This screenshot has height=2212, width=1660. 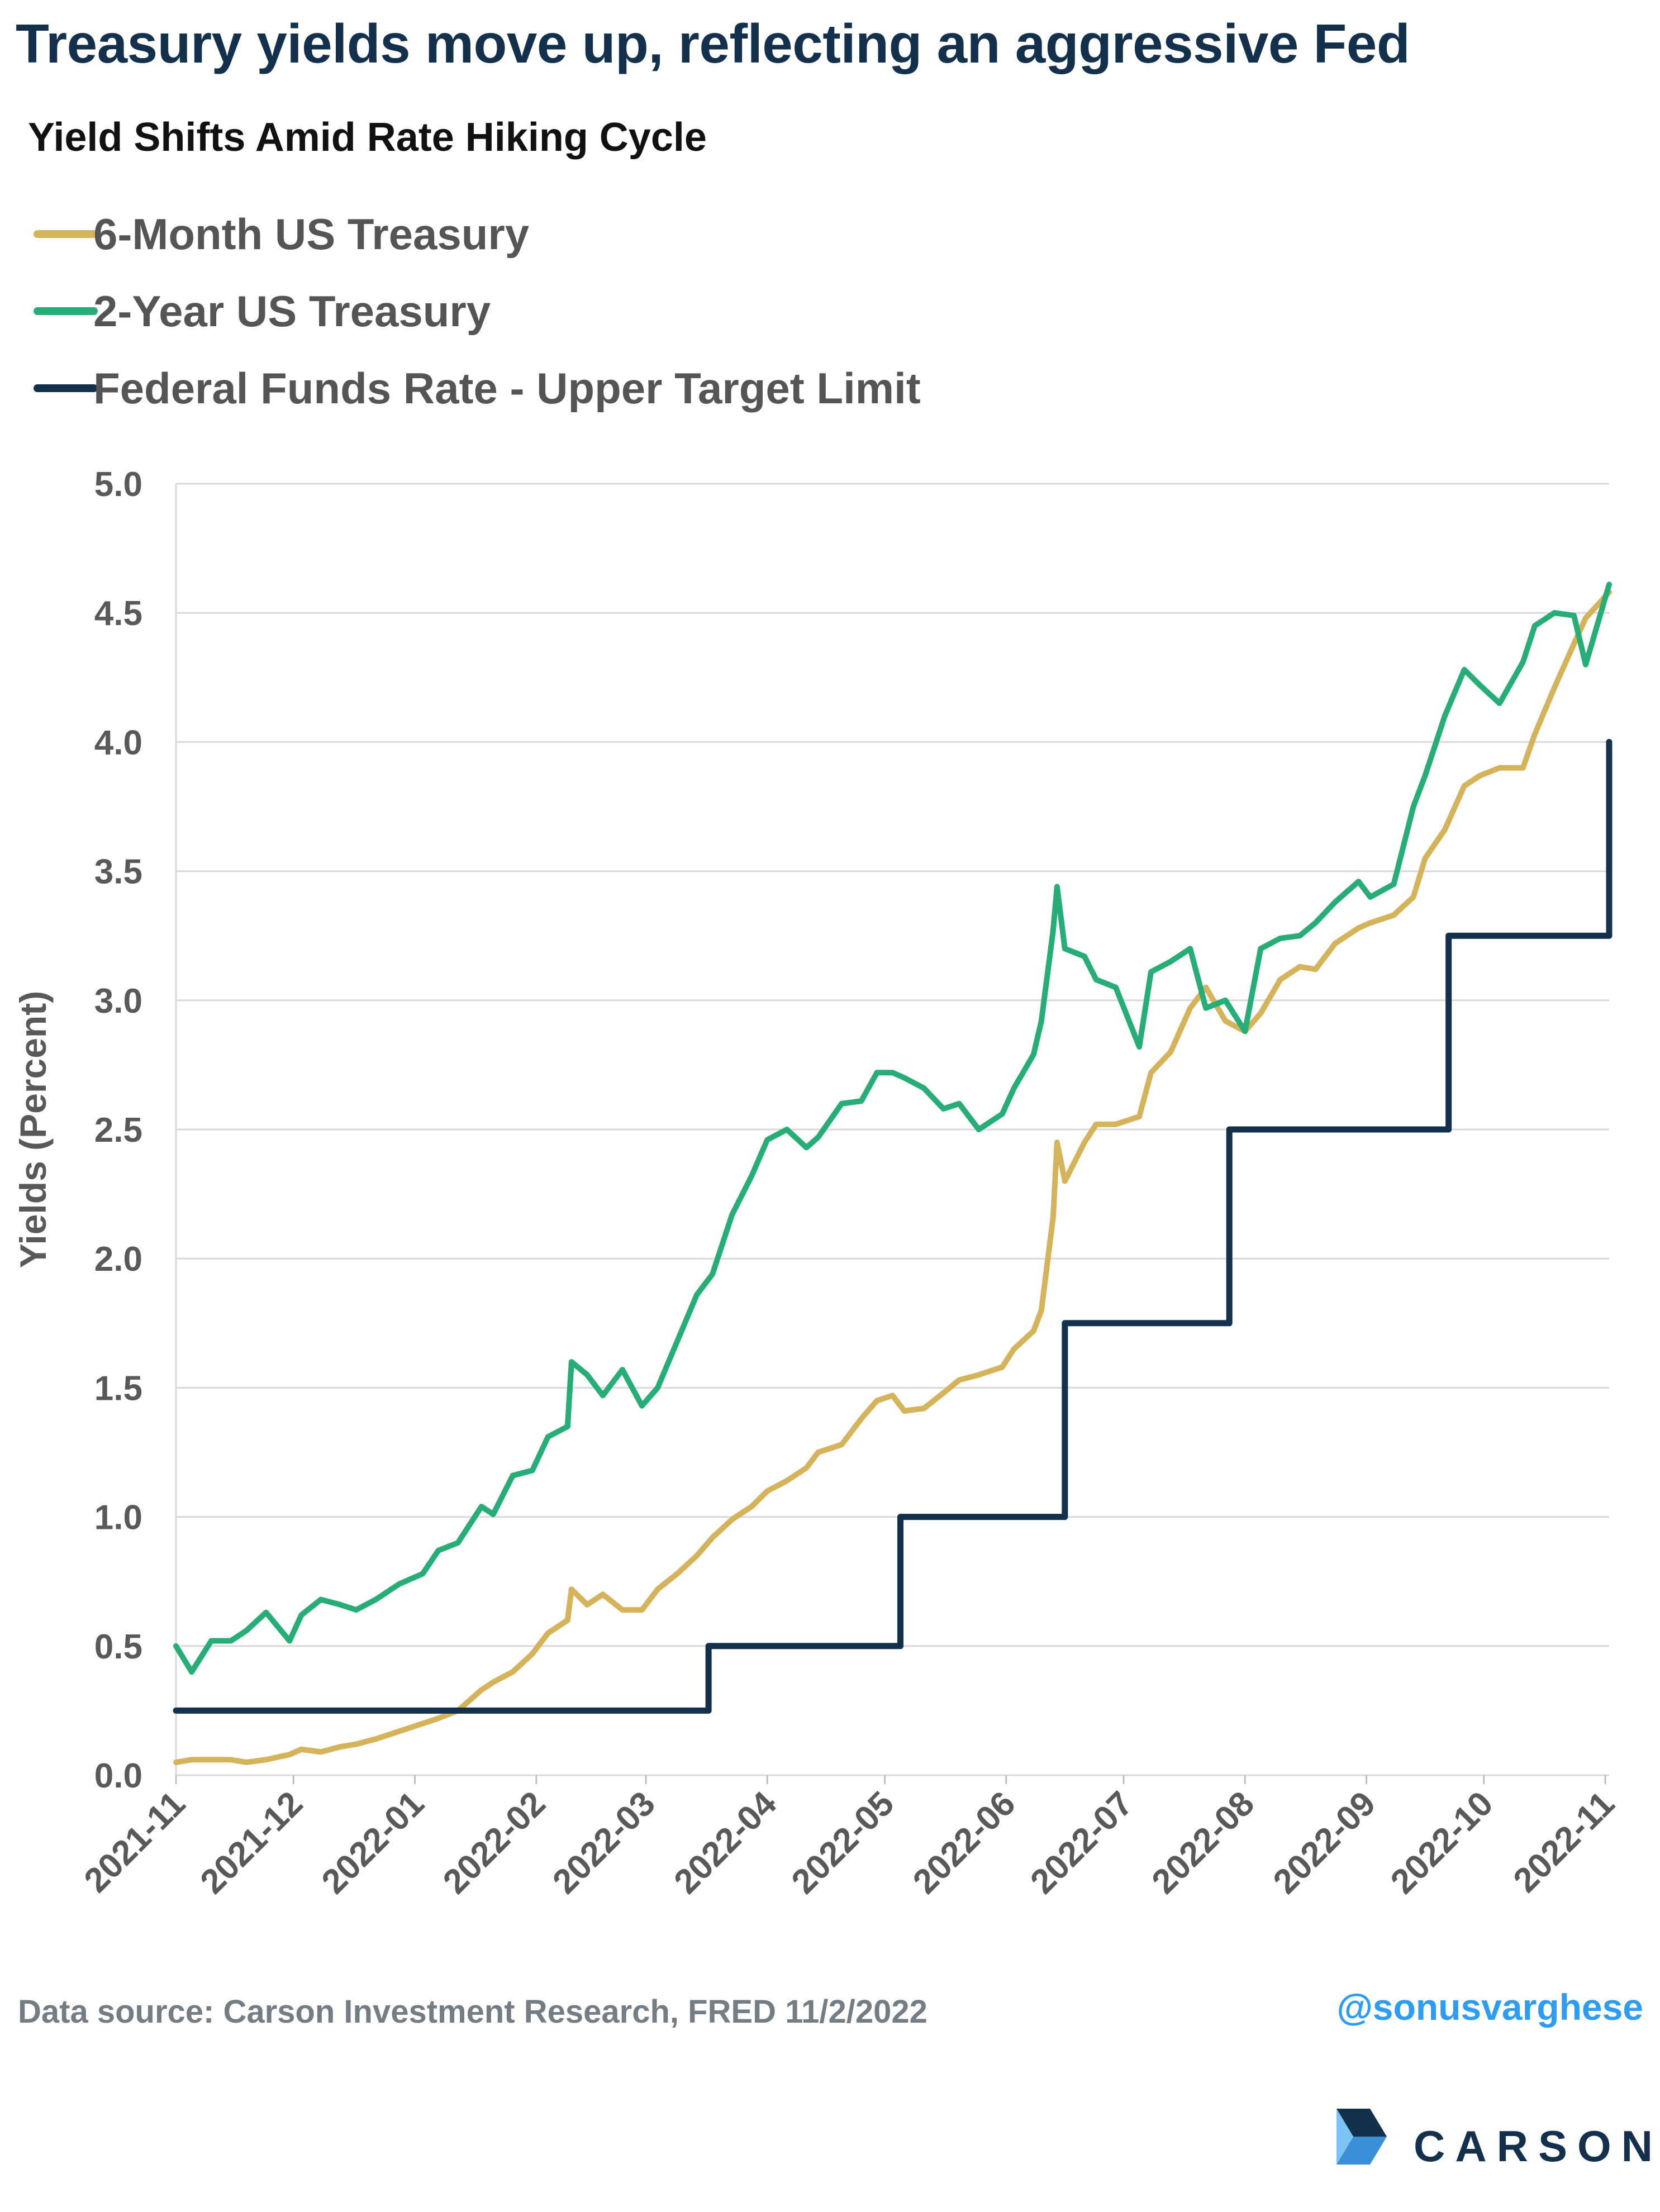 I want to click on x-tick-label: 2022-11, so click(x=1564, y=1842).